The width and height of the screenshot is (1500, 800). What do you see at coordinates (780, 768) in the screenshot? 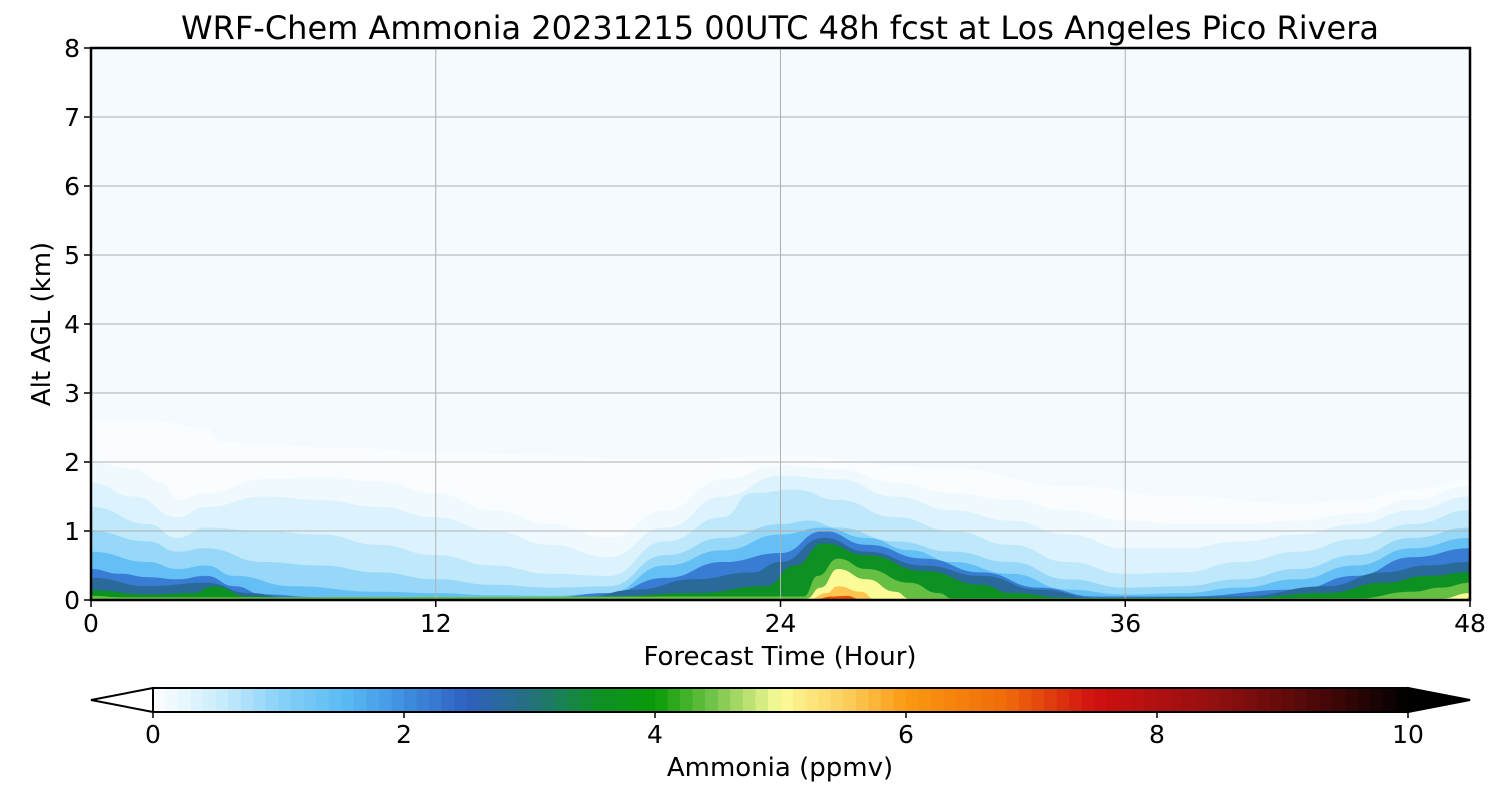
I see `colorbar-label: Ammonia (ppmv)` at bounding box center [780, 768].